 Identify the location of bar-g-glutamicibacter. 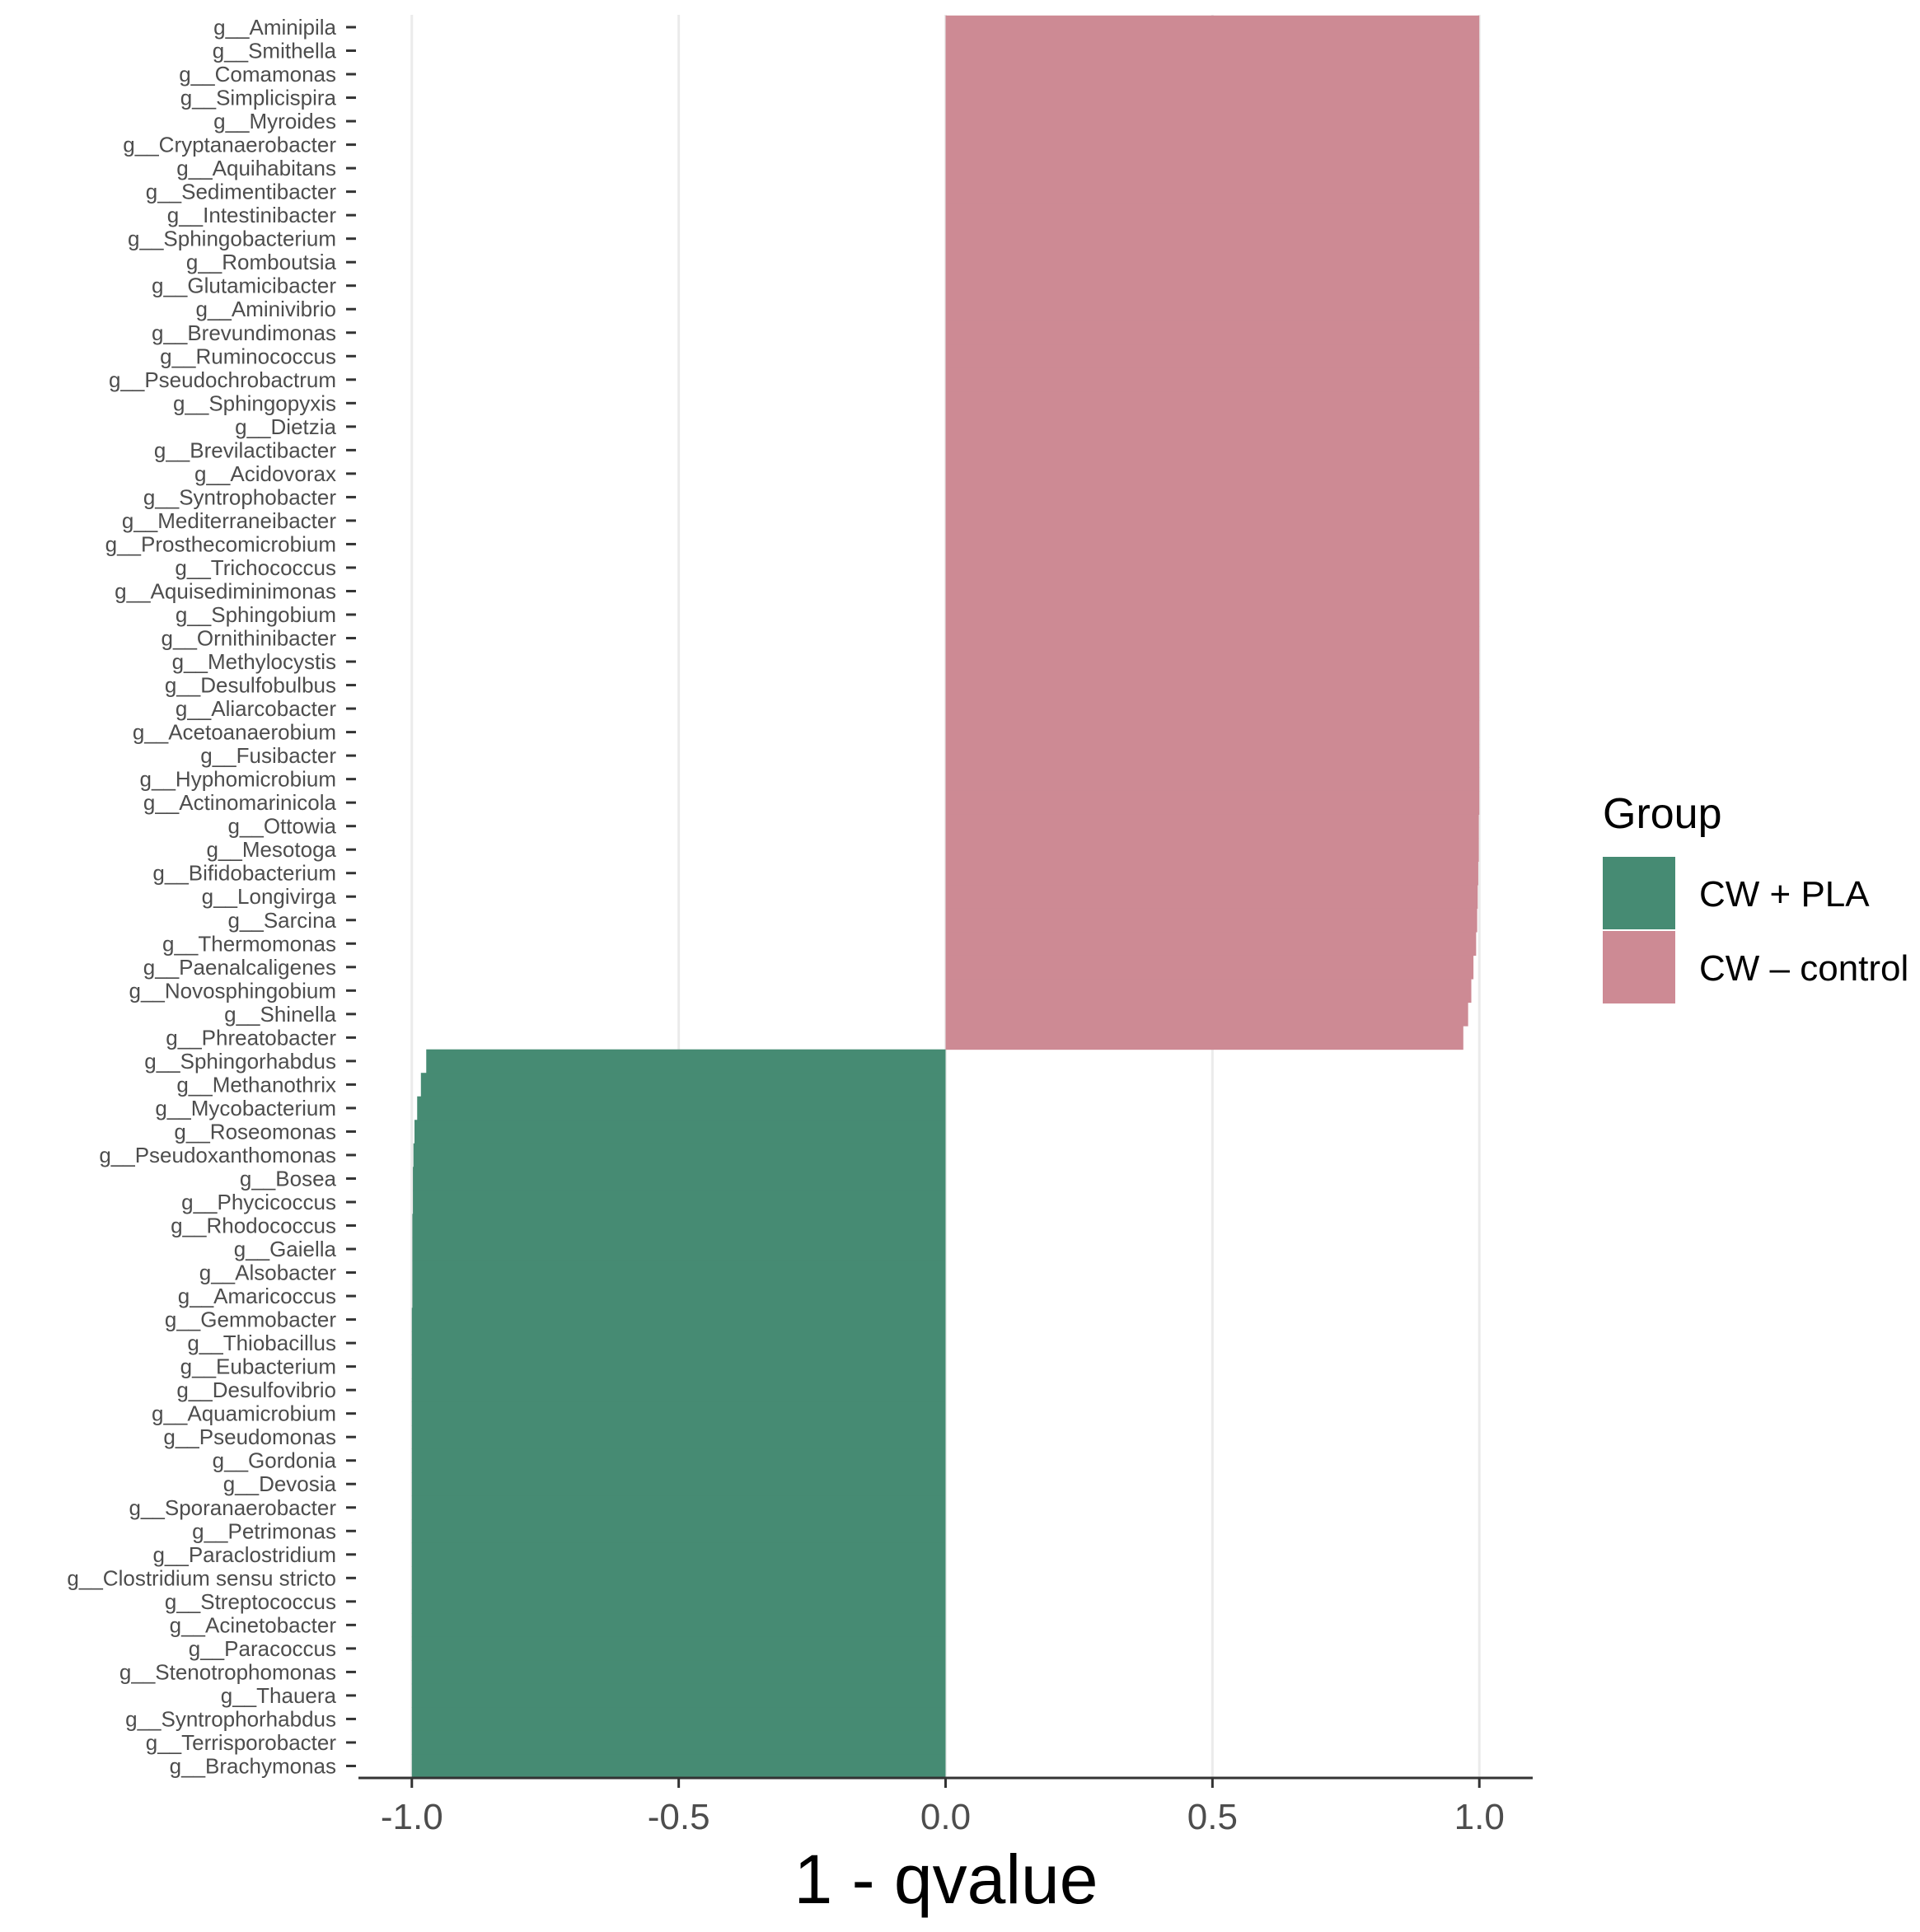
(1213, 286).